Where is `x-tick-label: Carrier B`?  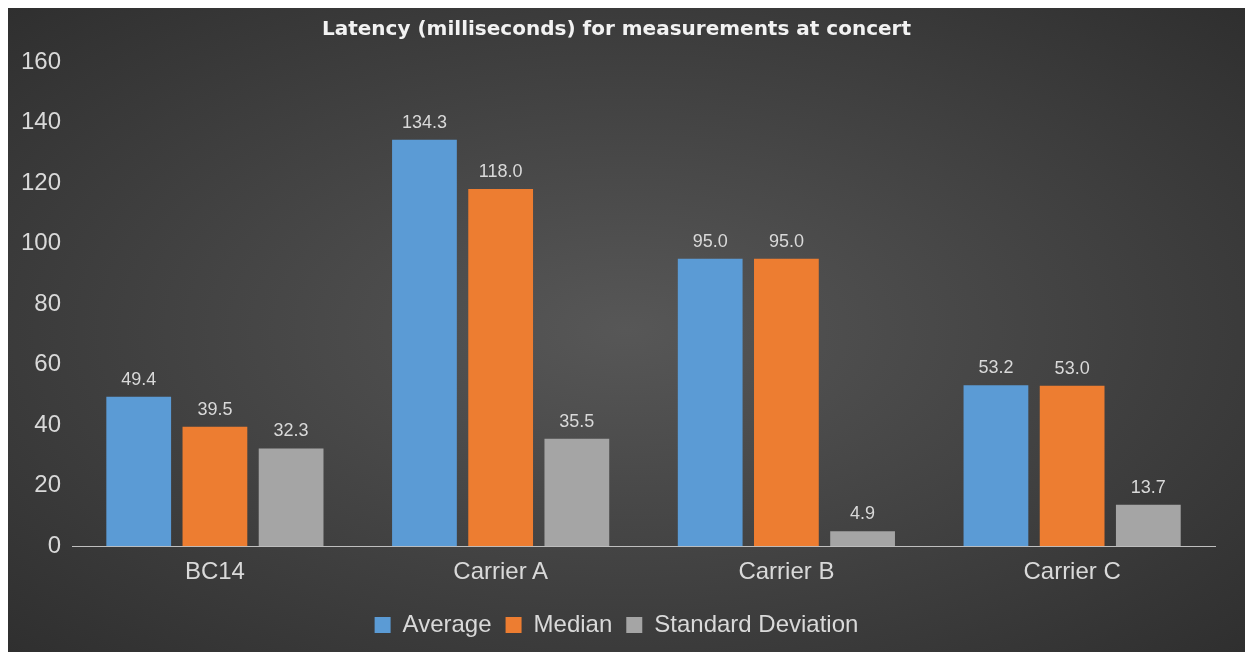
x-tick-label: Carrier B is located at coordinates (786, 571).